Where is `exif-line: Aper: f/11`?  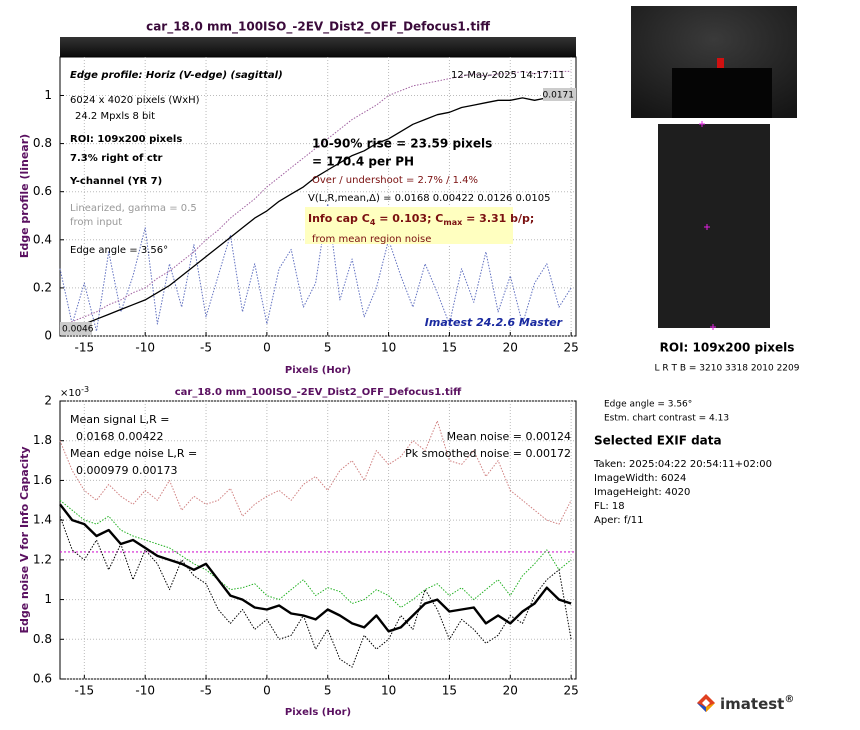
exif-line: Aper: f/11 is located at coordinates (618, 520).